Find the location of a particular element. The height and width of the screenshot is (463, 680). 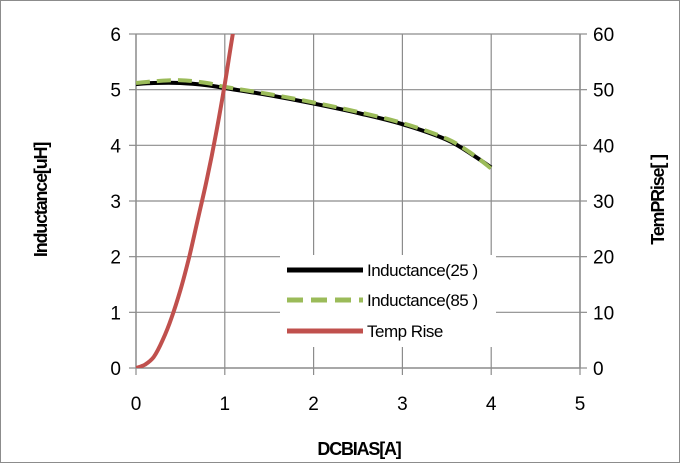

y-tick-label: 3 is located at coordinates (115, 202).